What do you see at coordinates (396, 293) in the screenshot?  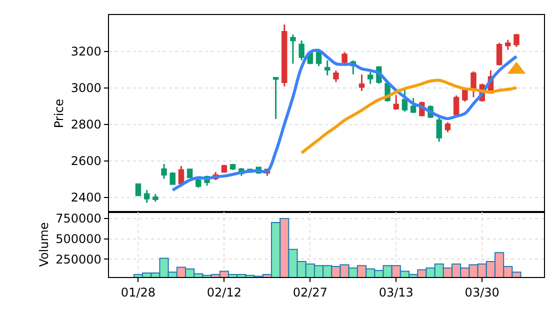 I see `x-tick-label: 03/13` at bounding box center [396, 293].